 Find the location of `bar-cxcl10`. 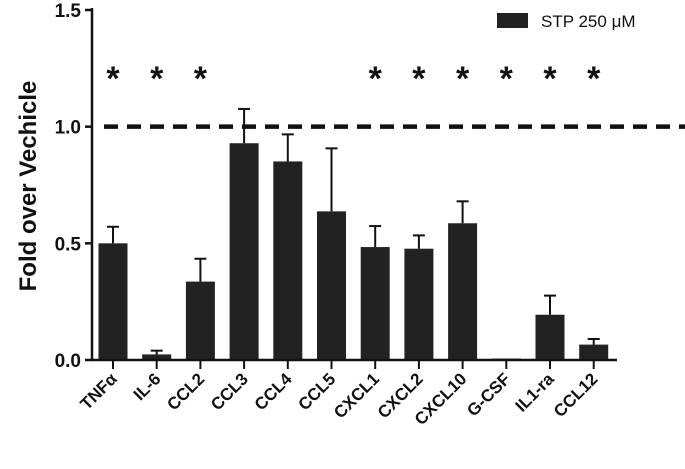

bar-cxcl10 is located at coordinates (463, 291).